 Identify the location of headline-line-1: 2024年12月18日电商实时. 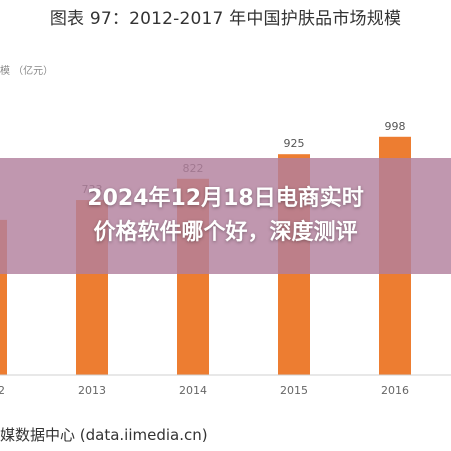
(225, 198).